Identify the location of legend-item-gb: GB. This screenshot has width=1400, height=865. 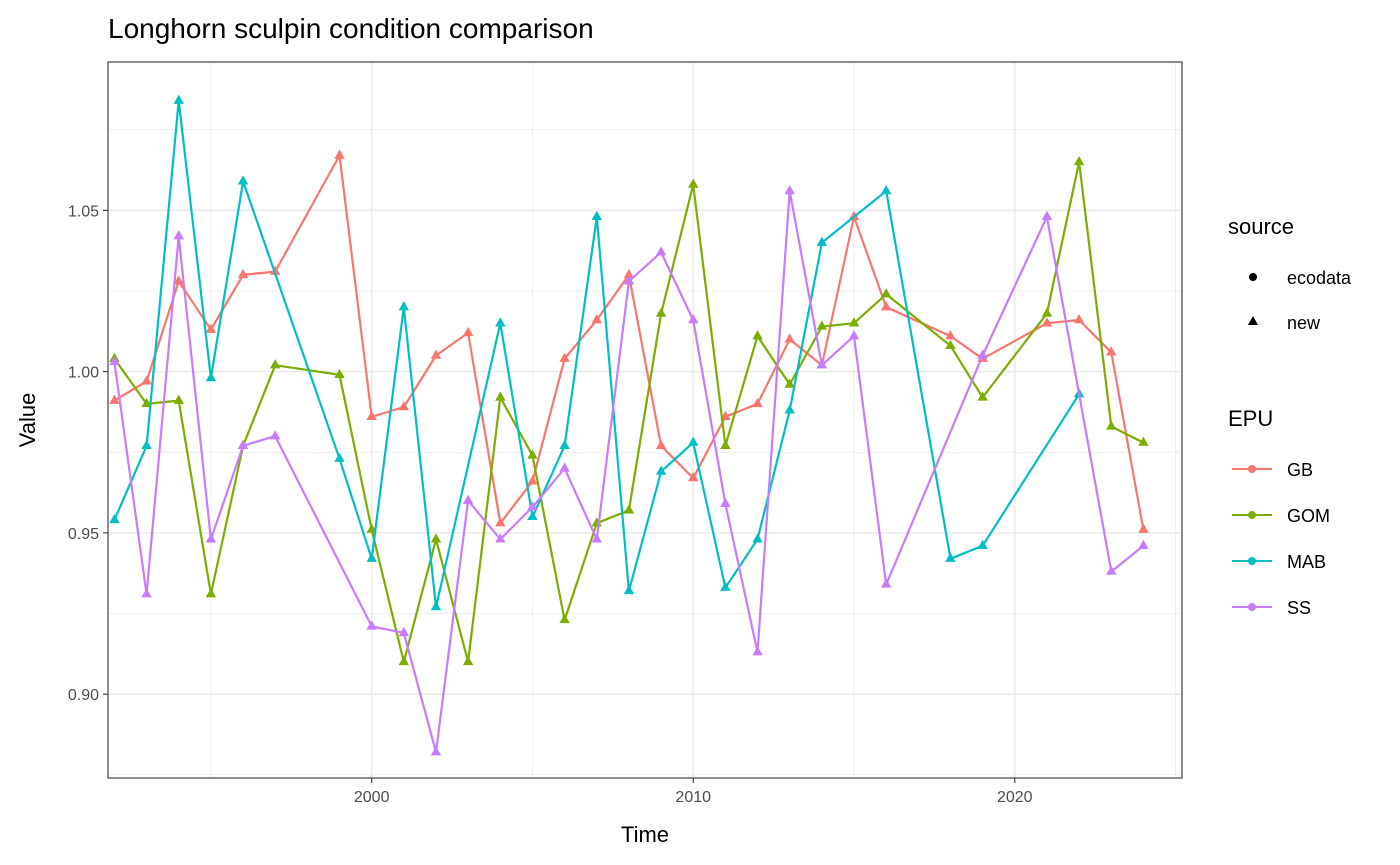
(1272, 470).